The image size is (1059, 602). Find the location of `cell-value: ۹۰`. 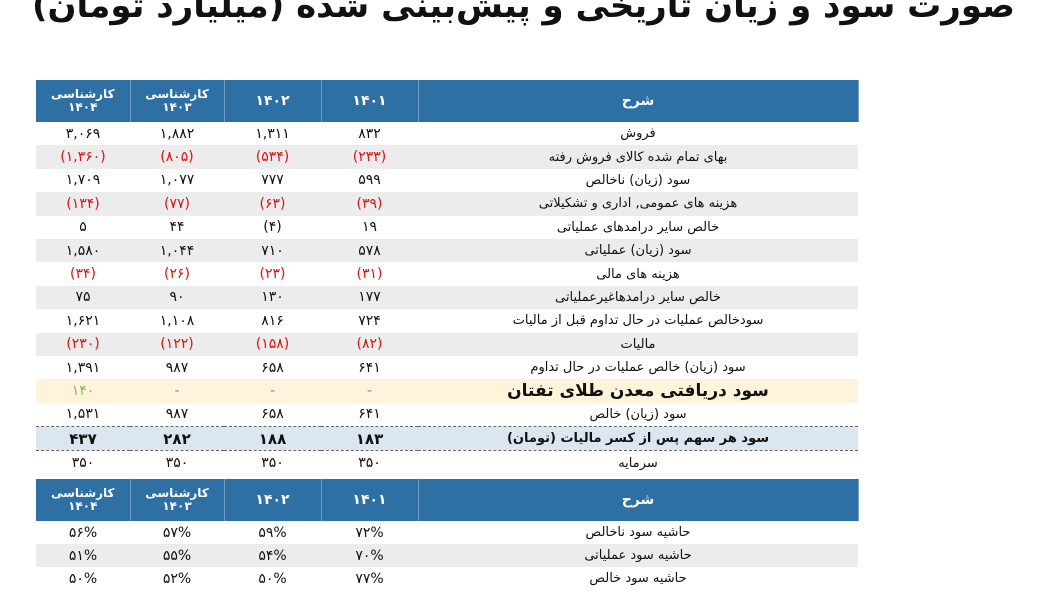

cell-value: ۹۰ is located at coordinates (177, 297).